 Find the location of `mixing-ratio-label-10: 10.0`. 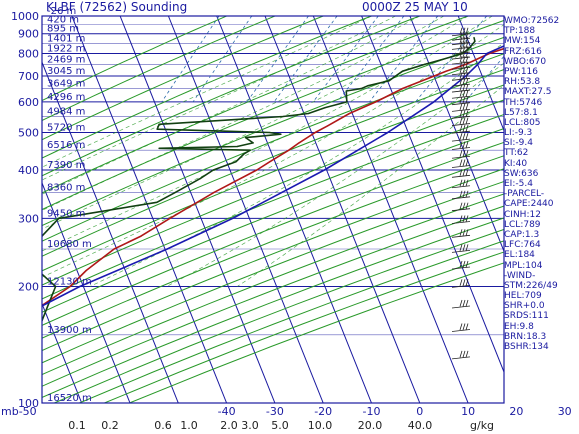

mixing-ratio-label-10: 10.0 is located at coordinates (320, 425).